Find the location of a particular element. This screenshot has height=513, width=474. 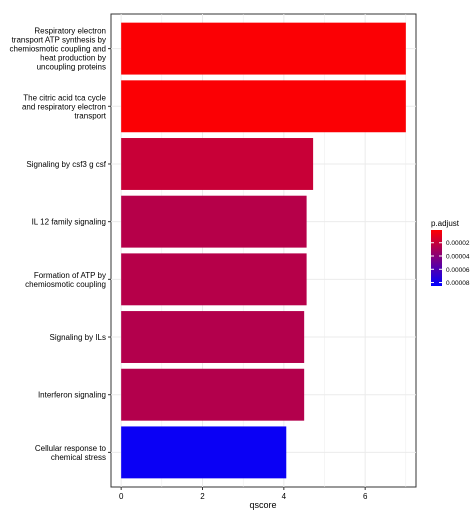

legend-tick-label: 0.00002 is located at coordinates (458, 243).